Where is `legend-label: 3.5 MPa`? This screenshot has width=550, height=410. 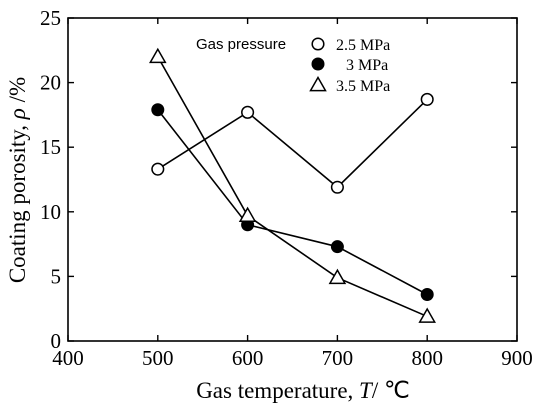
legend-label: 3.5 MPa is located at coordinates (363, 86).